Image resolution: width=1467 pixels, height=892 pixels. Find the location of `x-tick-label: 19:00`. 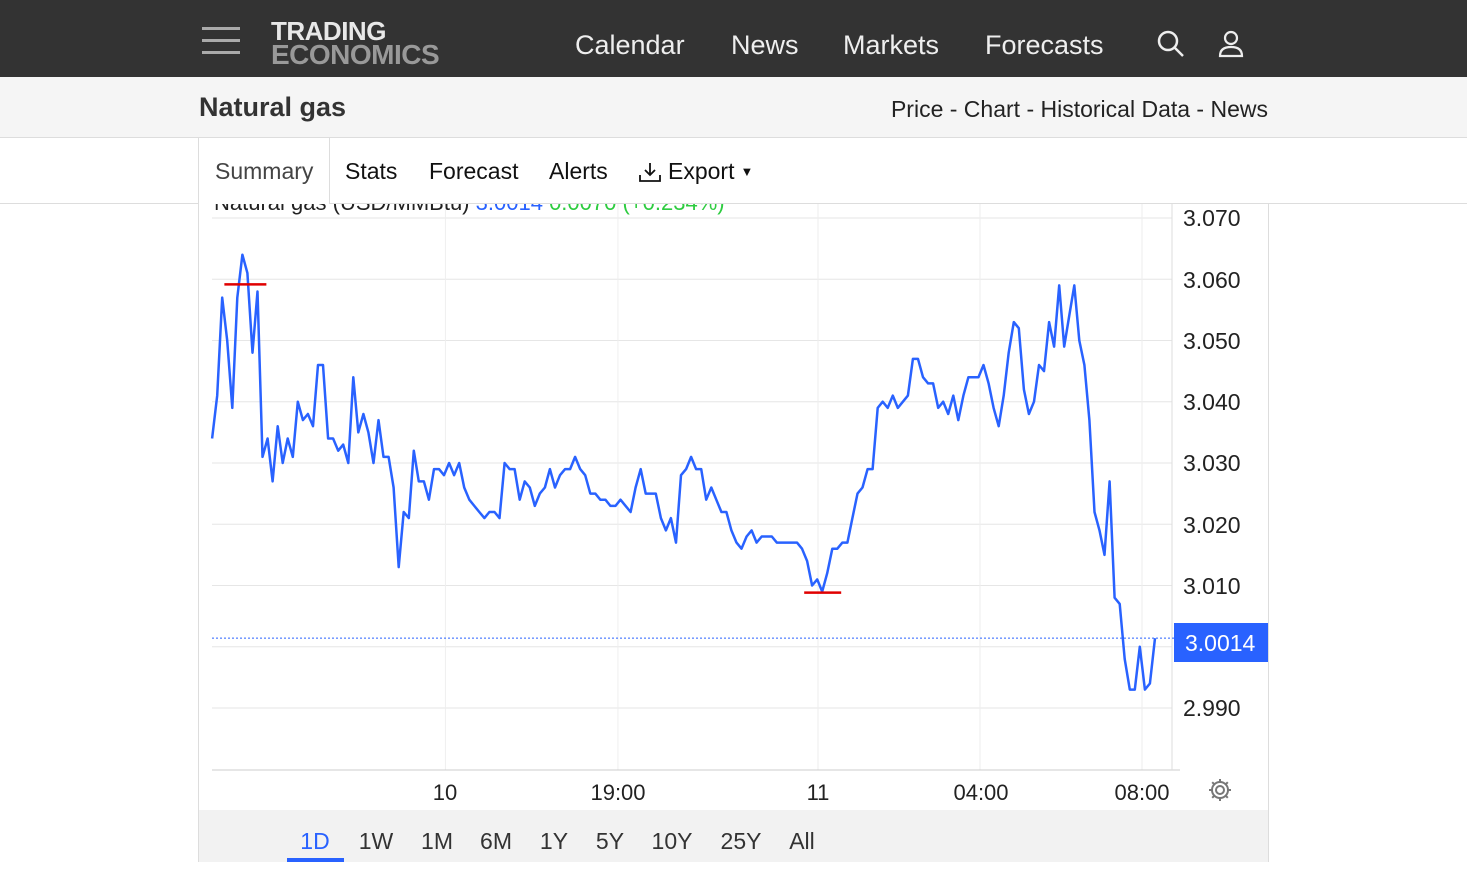

x-tick-label: 19:00 is located at coordinates (618, 792).